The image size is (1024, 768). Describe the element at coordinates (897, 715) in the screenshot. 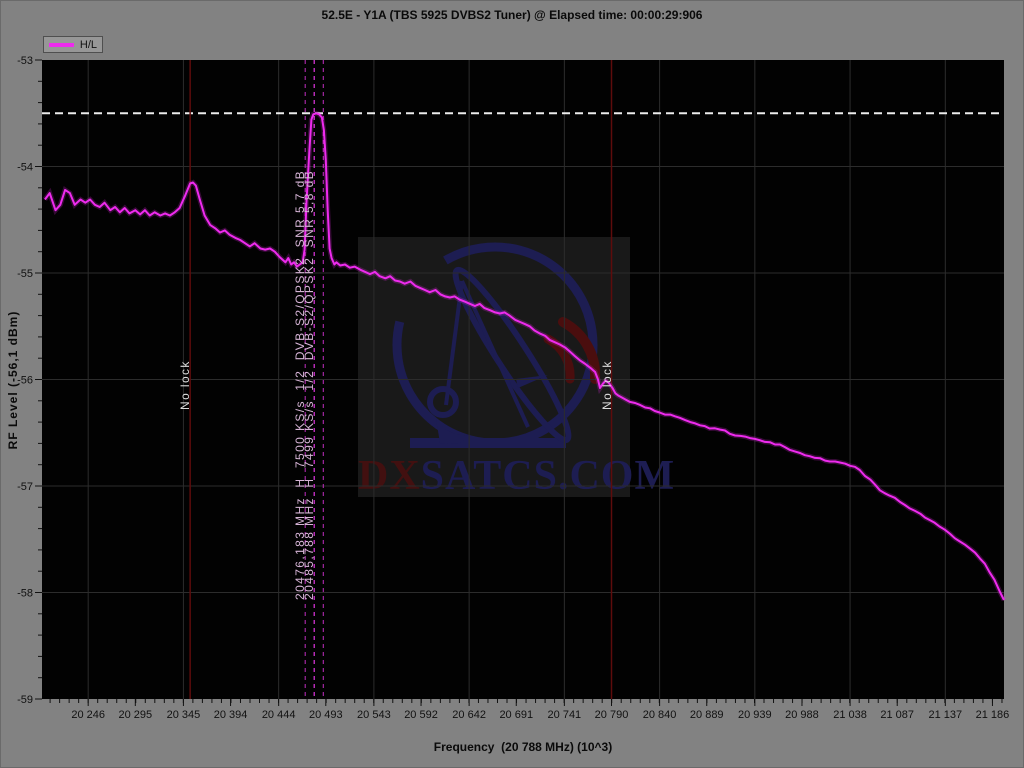

I see `x-tick-label: 21 087` at that location.